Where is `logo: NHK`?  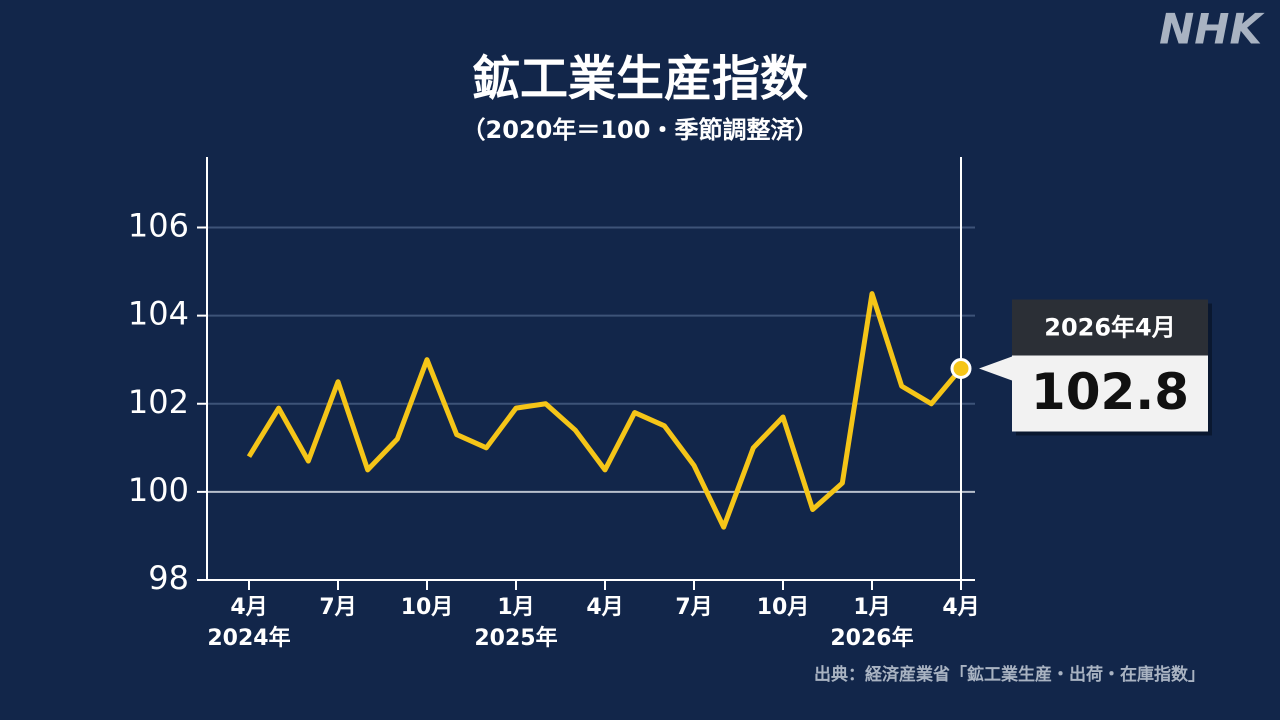 logo: NHK is located at coordinates (1212, 29).